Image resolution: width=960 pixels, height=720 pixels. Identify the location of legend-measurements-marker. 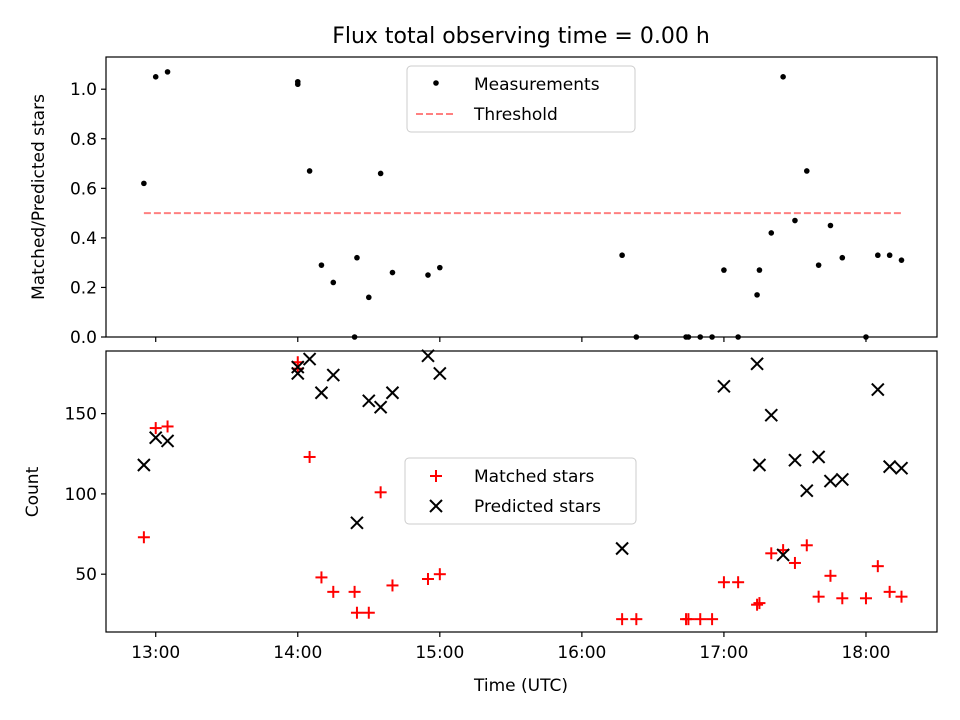
(436, 83).